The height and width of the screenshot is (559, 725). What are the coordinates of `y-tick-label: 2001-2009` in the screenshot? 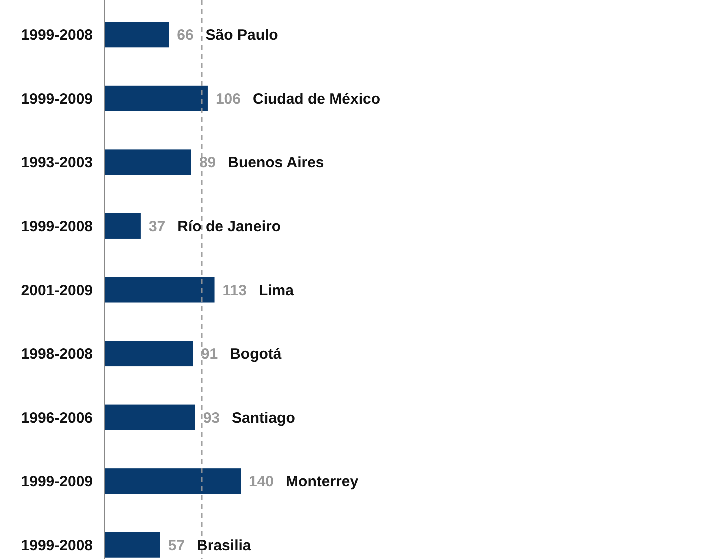 It's located at (57, 291).